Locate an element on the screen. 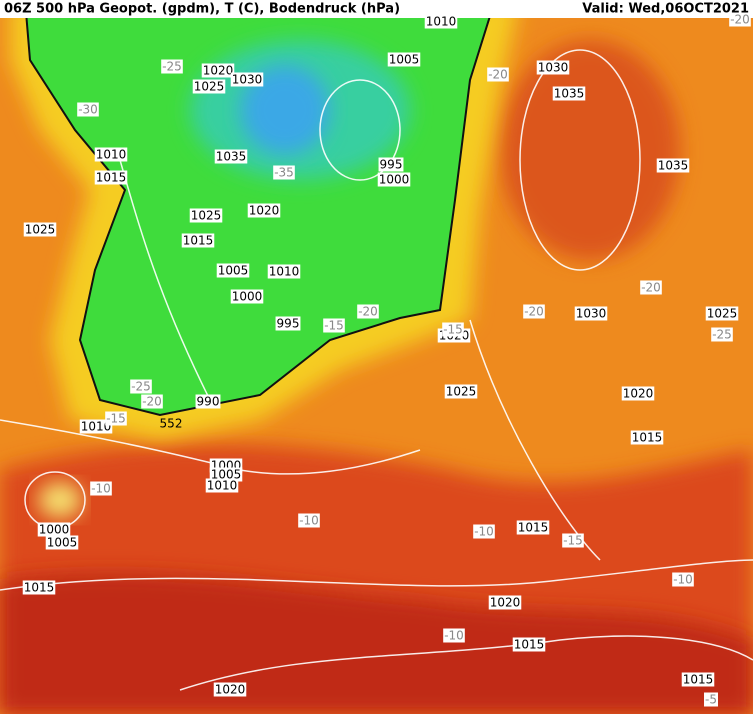 The height and width of the screenshot is (714, 753). header-bar is located at coordinates (376, 9).